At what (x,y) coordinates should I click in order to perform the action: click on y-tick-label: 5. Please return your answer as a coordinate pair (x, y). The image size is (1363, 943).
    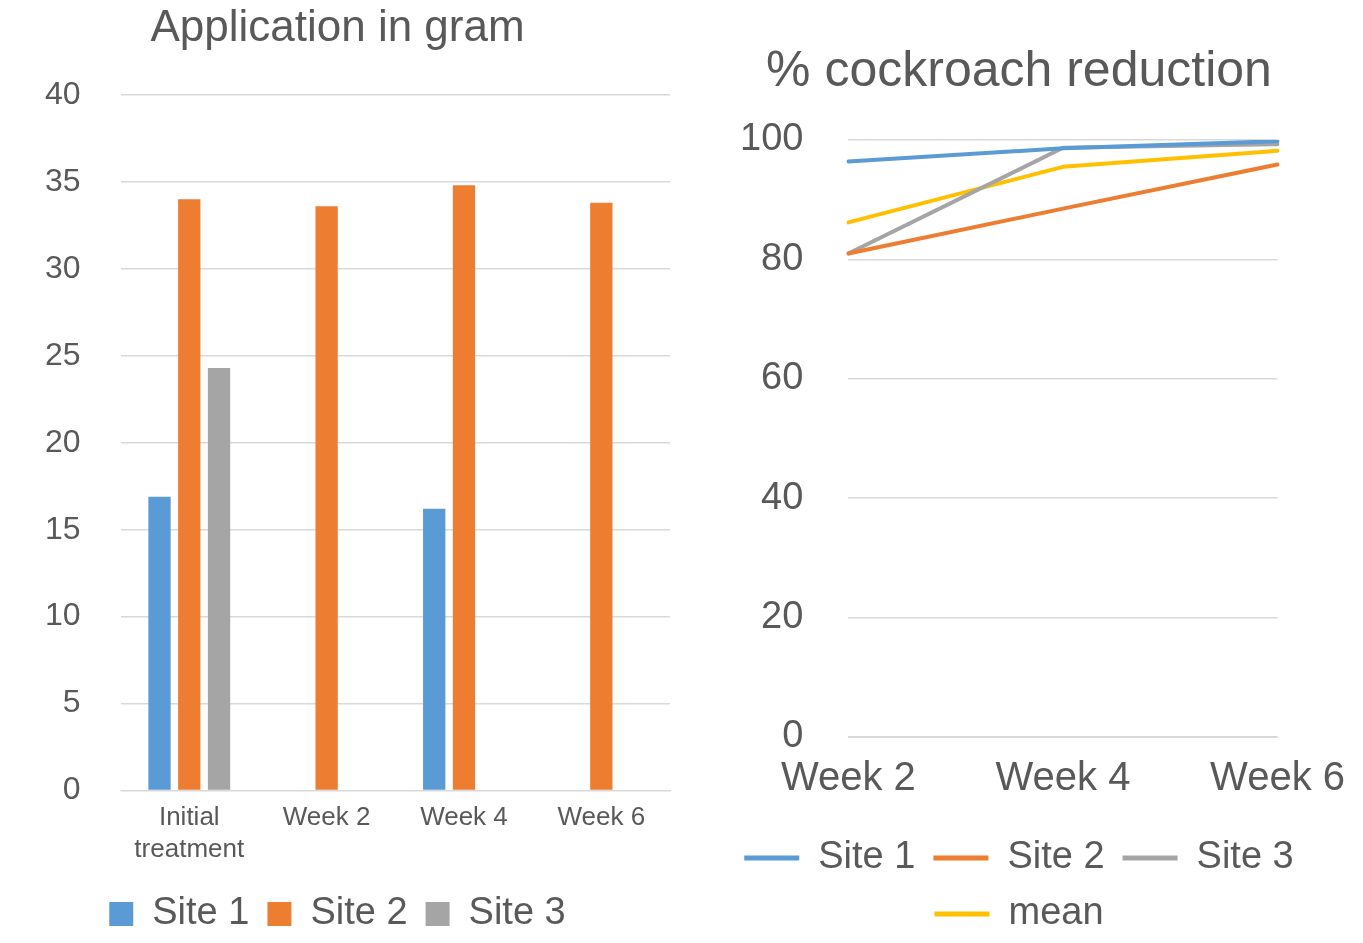
    Looking at the image, I should click on (71, 701).